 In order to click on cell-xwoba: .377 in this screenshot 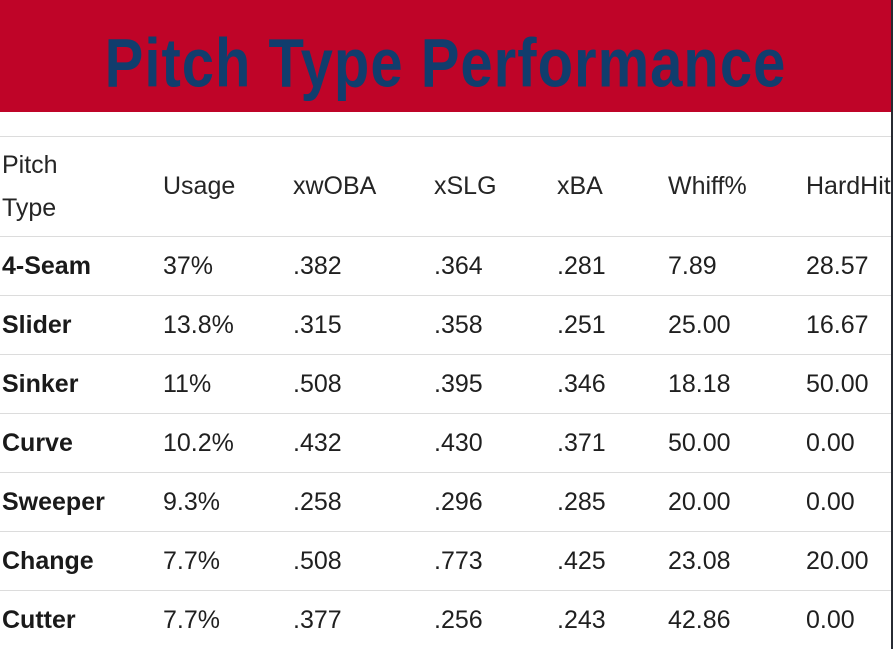, I will do `click(359, 619)`.